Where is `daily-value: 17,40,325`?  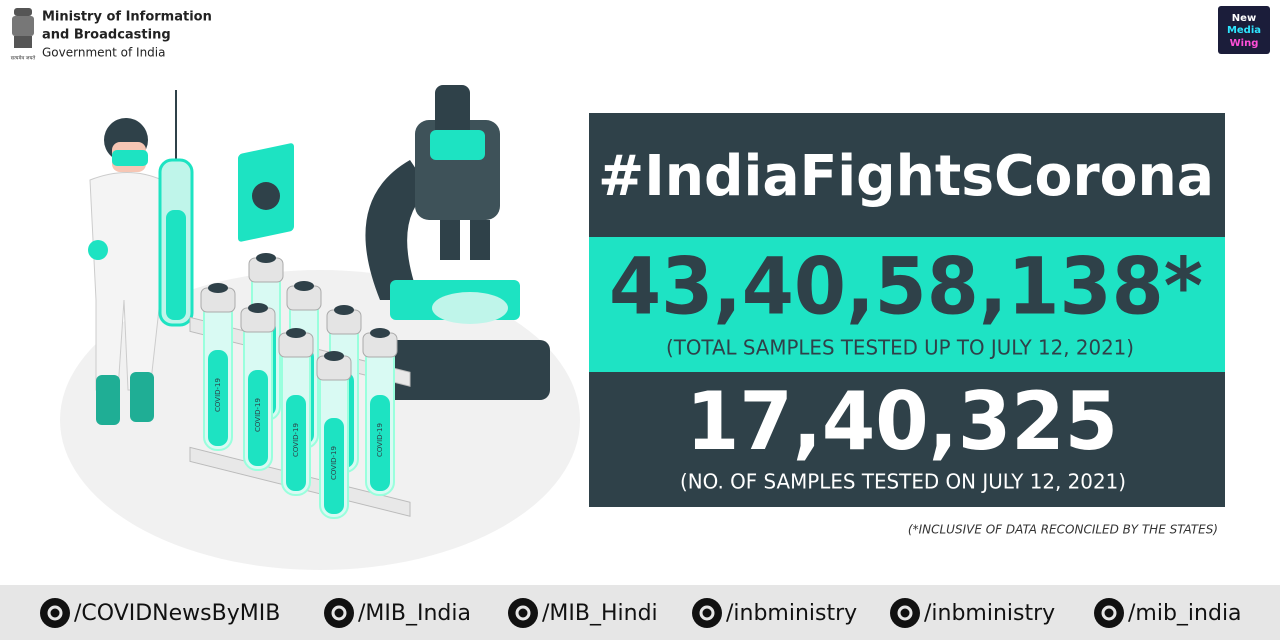 daily-value: 17,40,325 is located at coordinates (902, 421).